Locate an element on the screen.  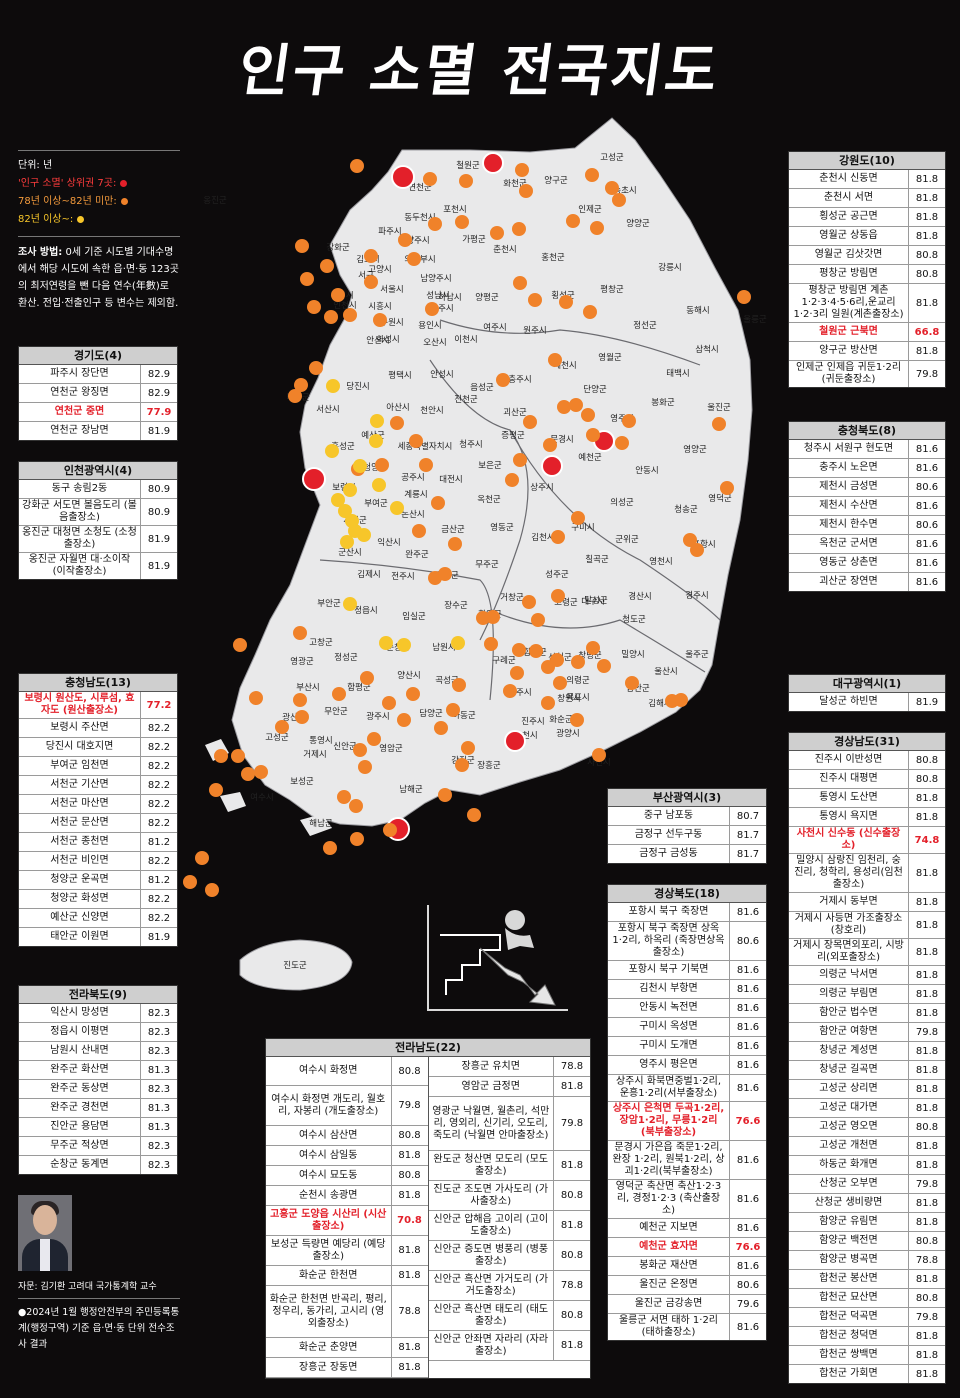
row-value: 82.3 is located at coordinates (159, 1013).